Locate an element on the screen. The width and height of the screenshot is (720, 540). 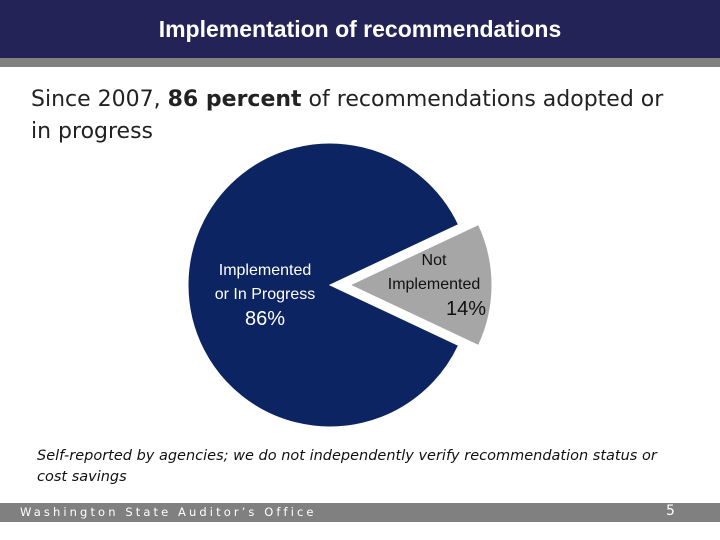
slide-title: Implementation of recommendations is located at coordinates (360, 29).